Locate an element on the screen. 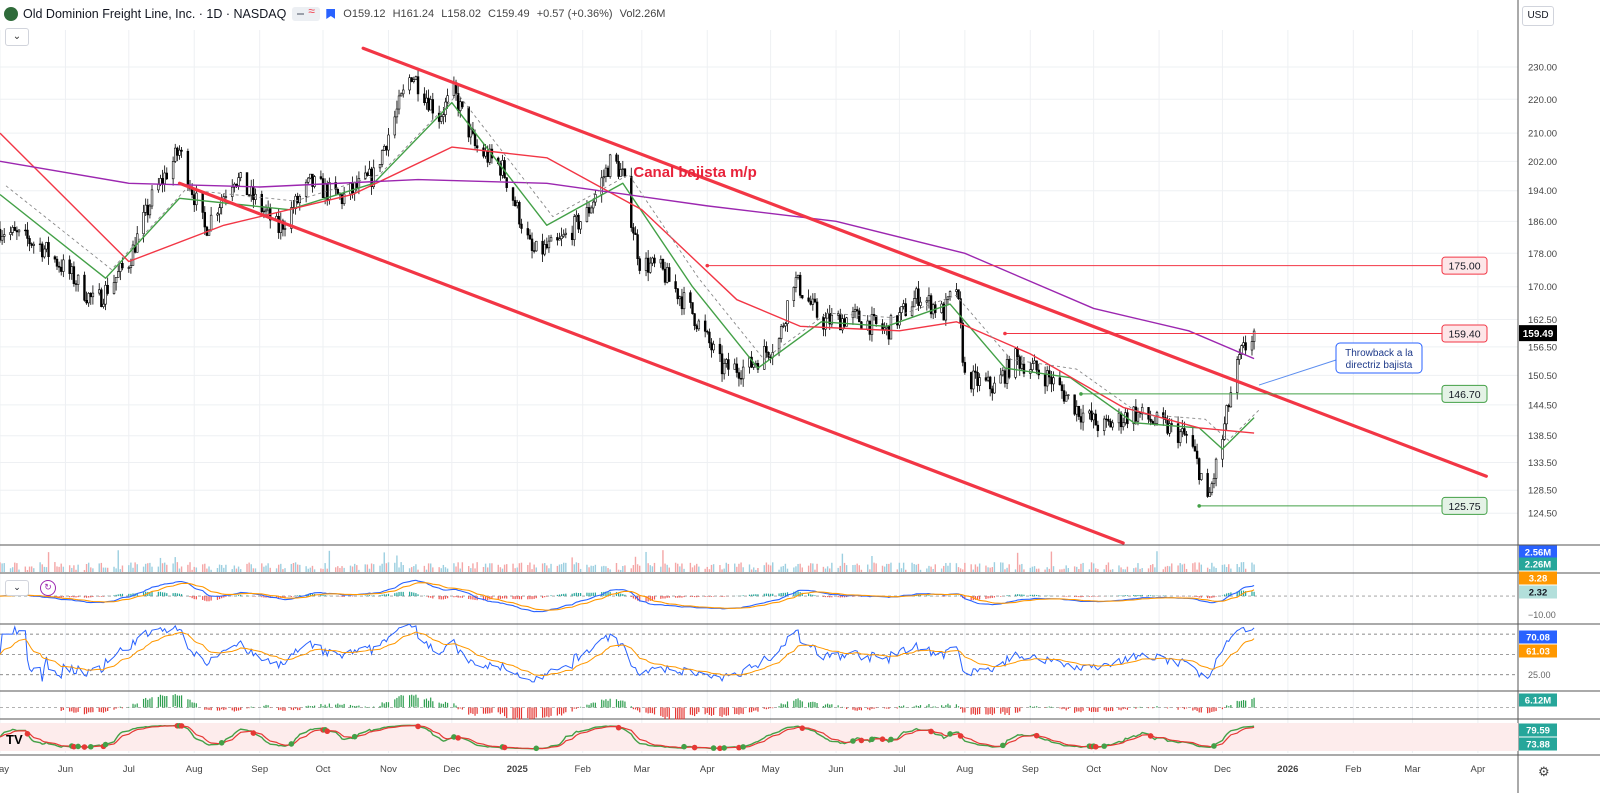 The image size is (1600, 793). indicator-chevron-down-icon: ⌄ is located at coordinates (17, 588).